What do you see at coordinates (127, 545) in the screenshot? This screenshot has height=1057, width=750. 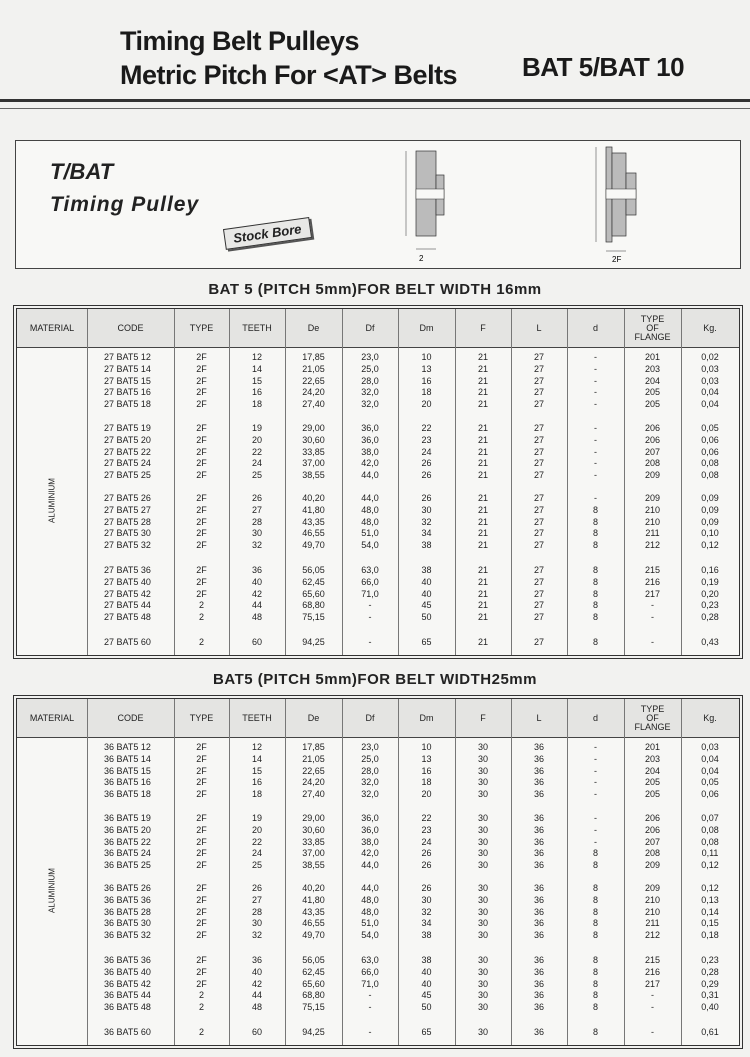 I see `table-cell: 27 BAT5 32` at bounding box center [127, 545].